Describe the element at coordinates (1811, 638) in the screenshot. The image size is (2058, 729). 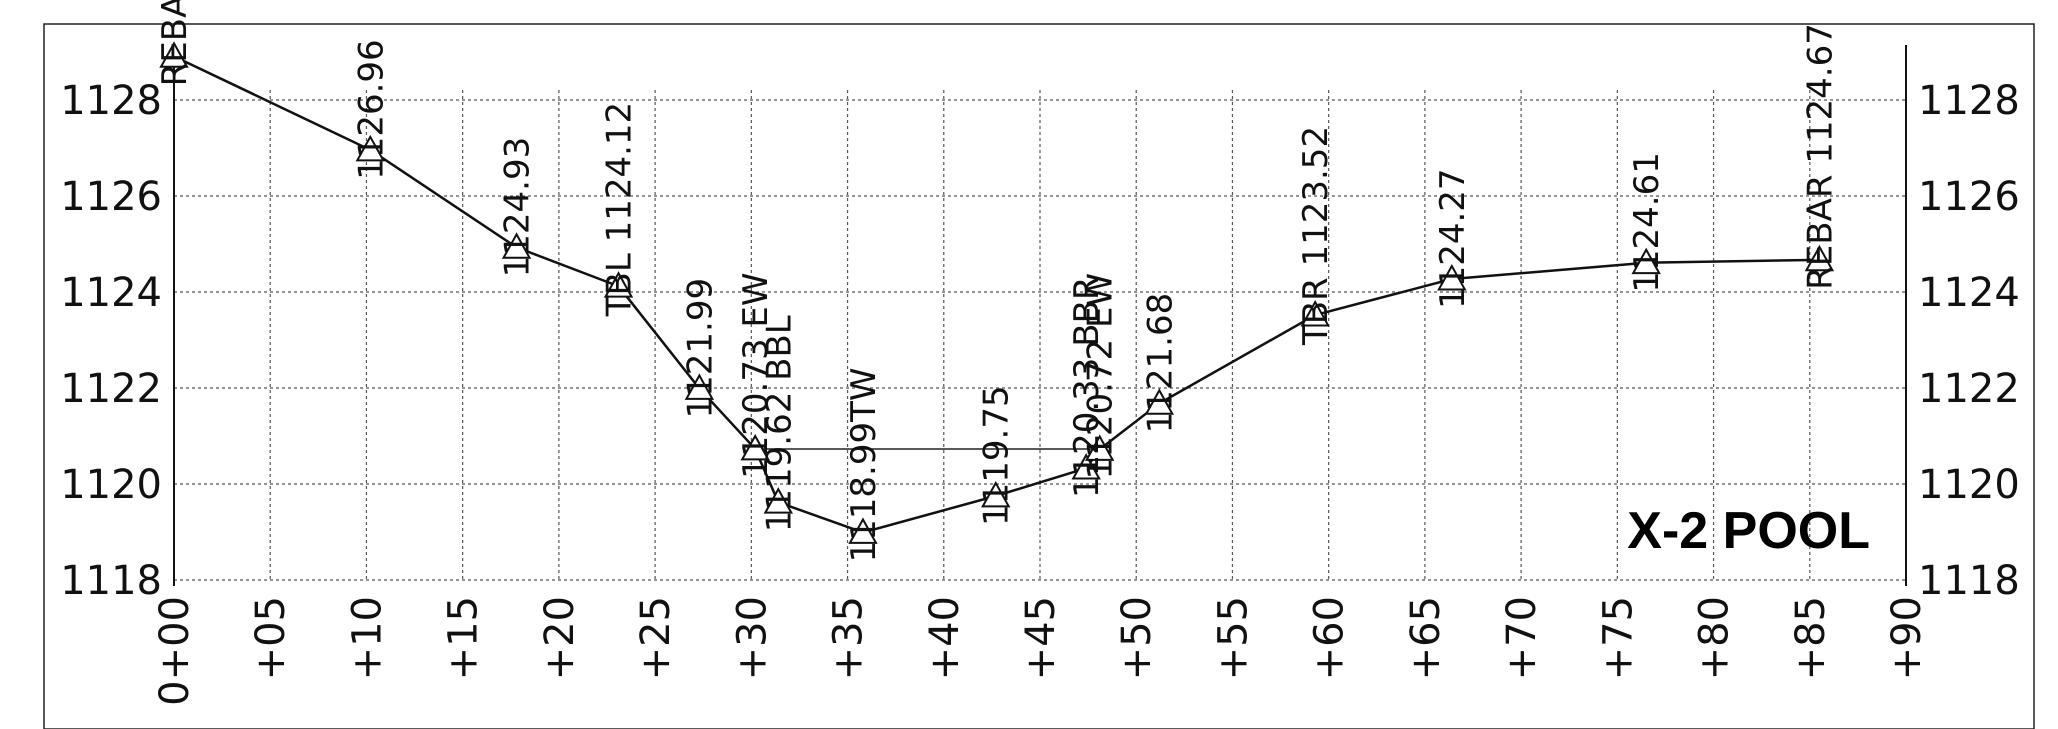
I see `x-tick-label: +85` at that location.